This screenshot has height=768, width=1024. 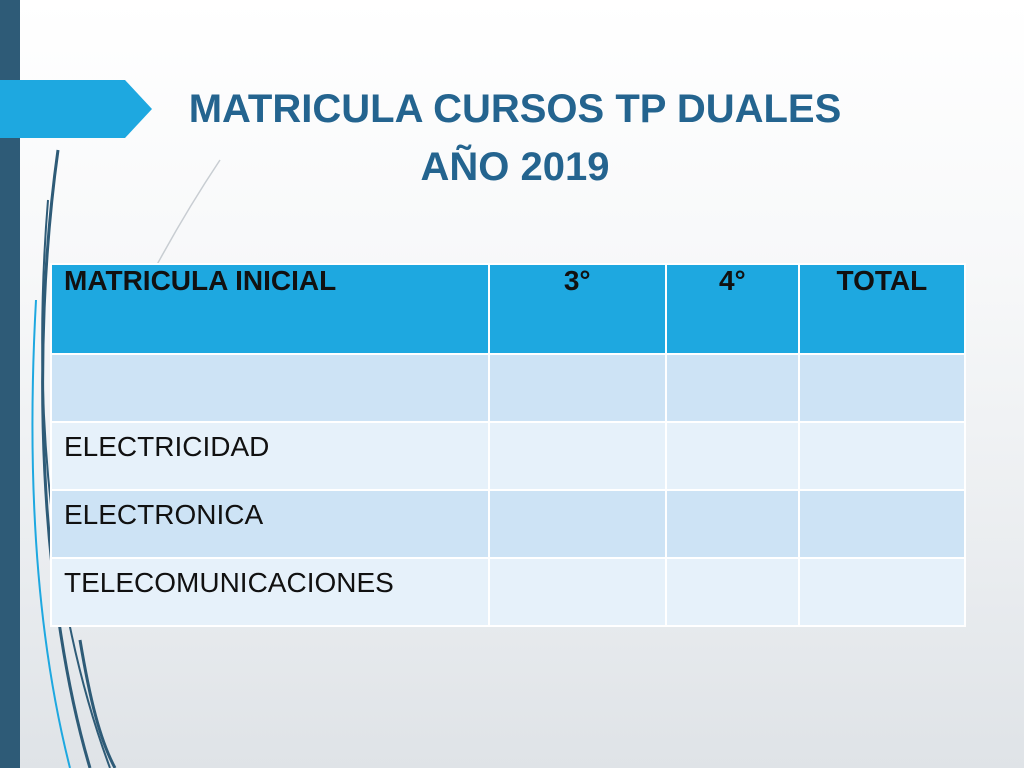 I want to click on header-3rd: 3°, so click(x=577, y=309).